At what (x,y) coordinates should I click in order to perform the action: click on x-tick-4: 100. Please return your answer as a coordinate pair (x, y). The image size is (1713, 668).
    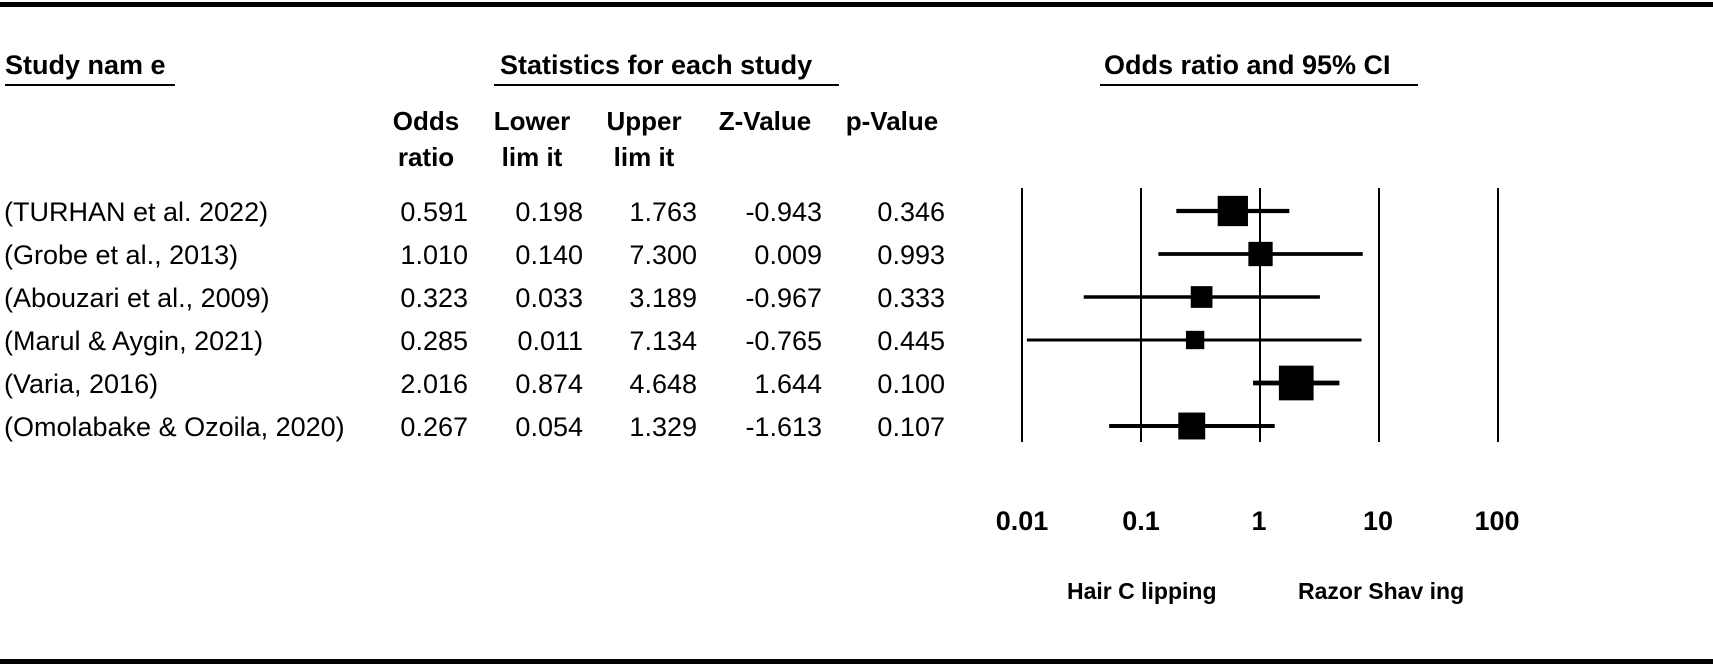
    Looking at the image, I should click on (1497, 521).